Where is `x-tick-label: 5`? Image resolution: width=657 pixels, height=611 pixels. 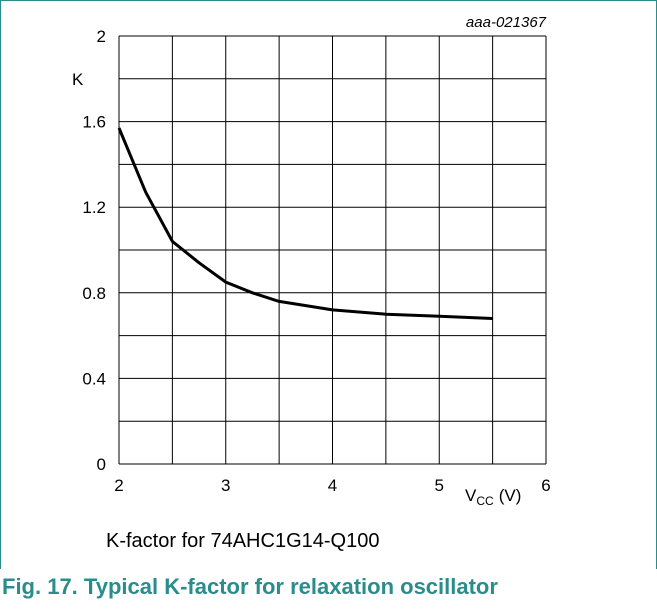 x-tick-label: 5 is located at coordinates (439, 485).